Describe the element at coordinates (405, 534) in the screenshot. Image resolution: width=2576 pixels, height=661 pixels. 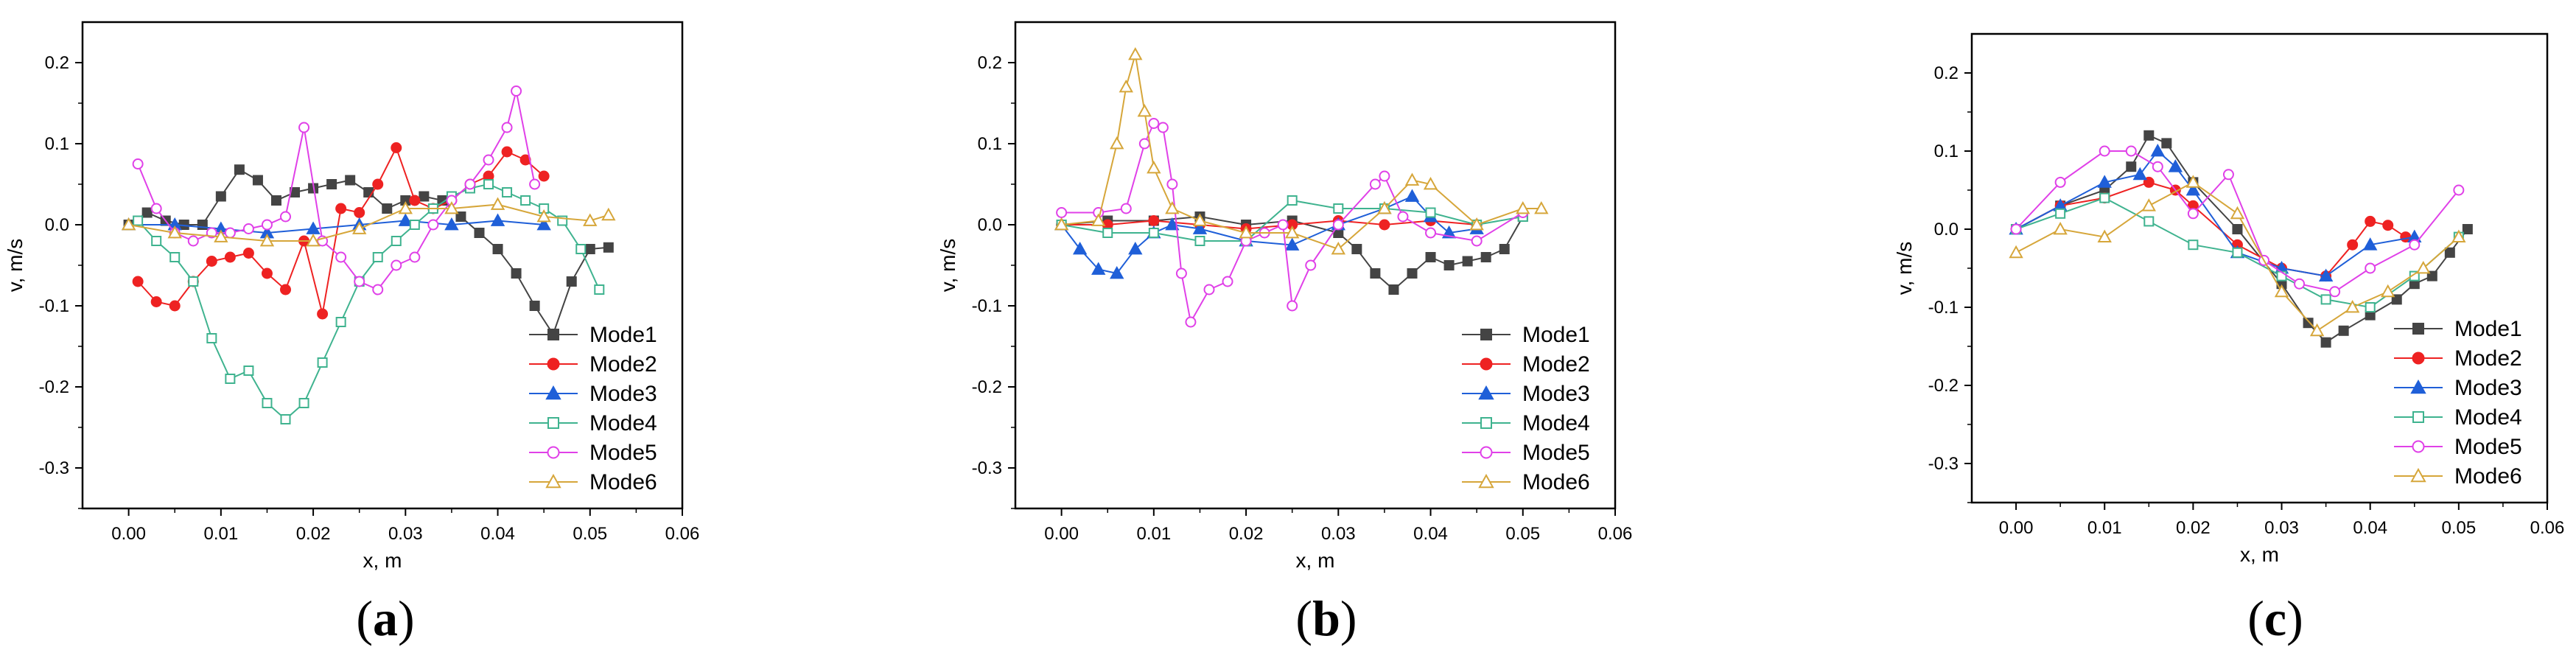
I see `x-tick-label: 0.03` at that location.